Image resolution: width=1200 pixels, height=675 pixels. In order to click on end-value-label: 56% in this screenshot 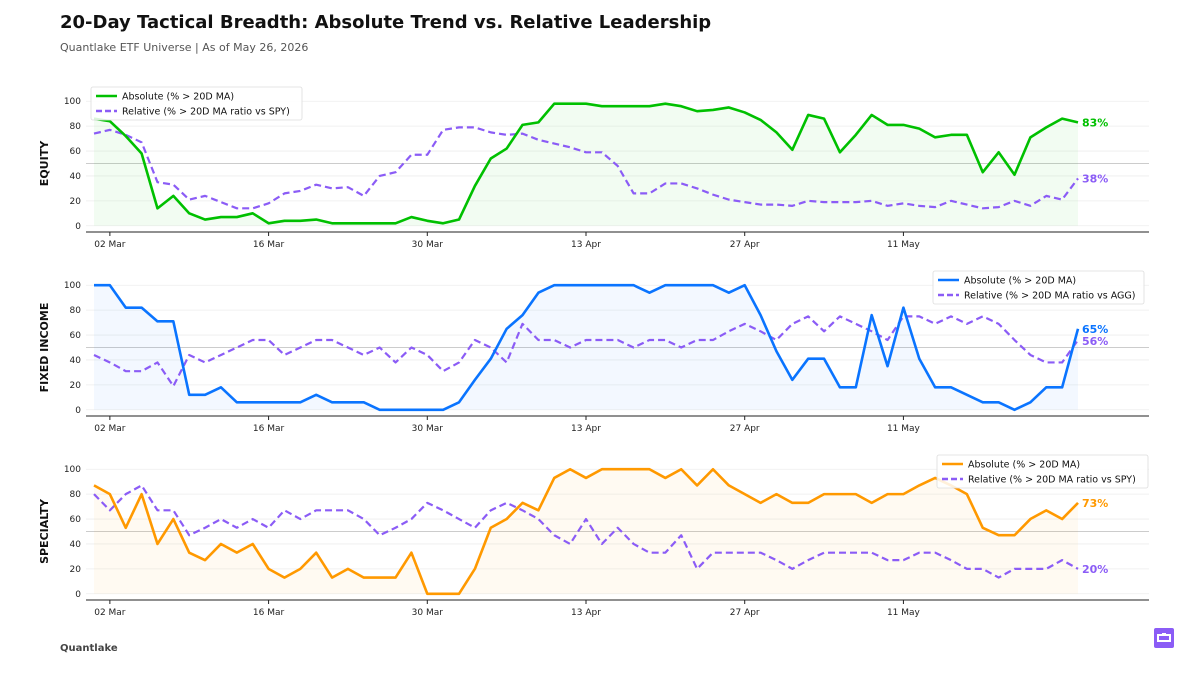, I will do `click(1095, 341)`.